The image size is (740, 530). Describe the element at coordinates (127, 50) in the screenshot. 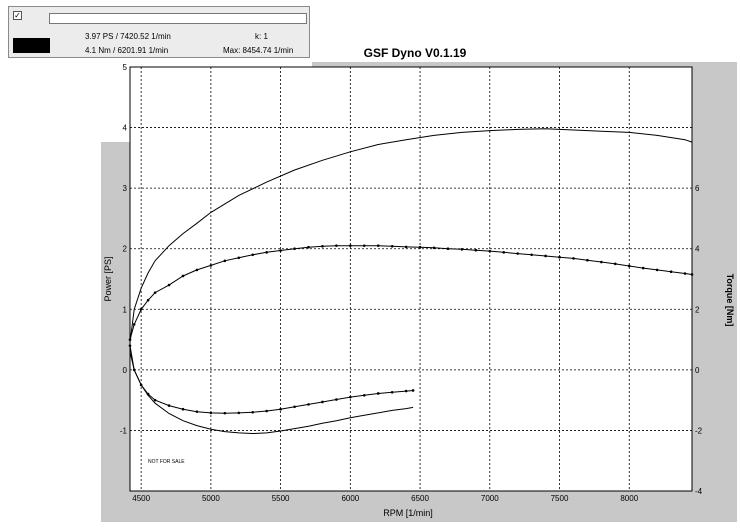

I see `torque-readout: 4.1 Nm / 6201.91 1/min` at that location.